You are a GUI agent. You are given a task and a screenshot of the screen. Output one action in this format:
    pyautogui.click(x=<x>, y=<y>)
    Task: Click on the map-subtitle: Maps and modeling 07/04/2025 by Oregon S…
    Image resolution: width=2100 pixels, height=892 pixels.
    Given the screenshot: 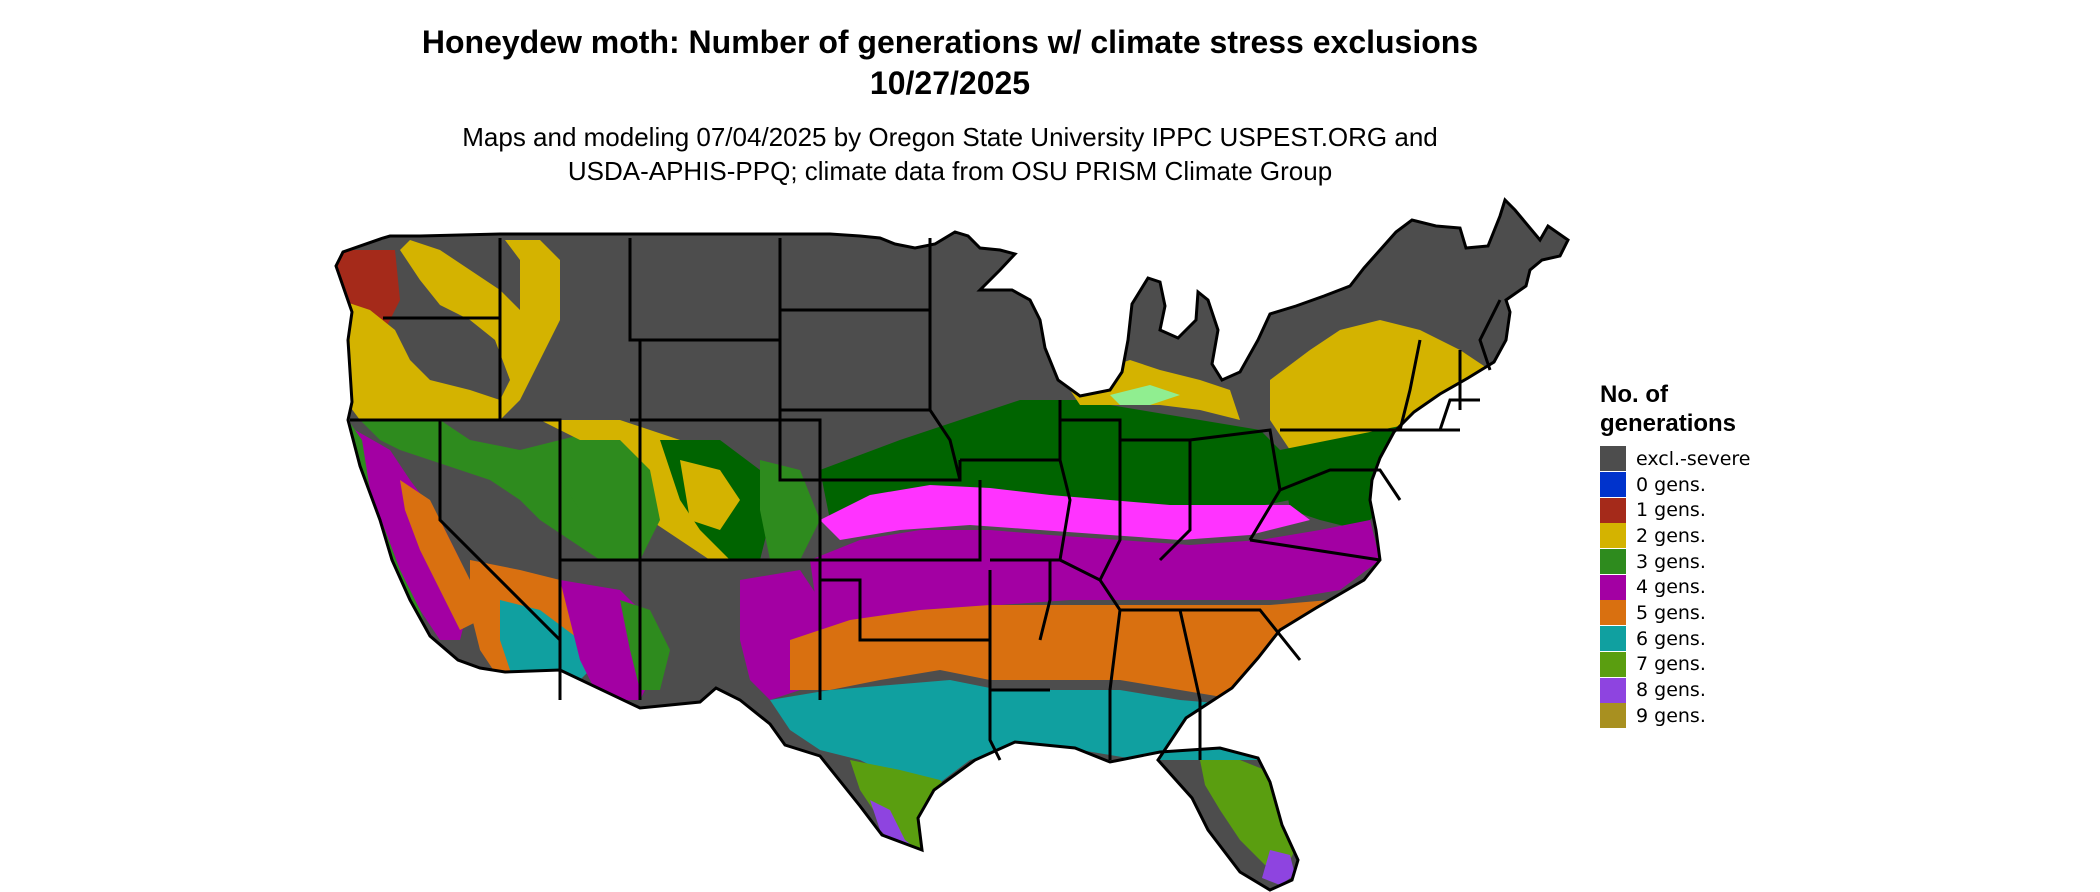 What is the action you would take?
    pyautogui.click(x=950, y=154)
    